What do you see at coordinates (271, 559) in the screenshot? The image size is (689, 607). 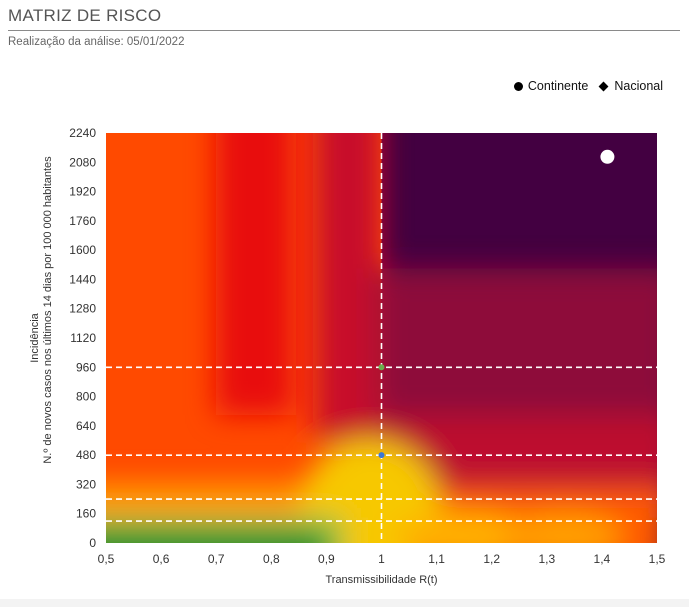 I see `x-tick-label: 0,8` at bounding box center [271, 559].